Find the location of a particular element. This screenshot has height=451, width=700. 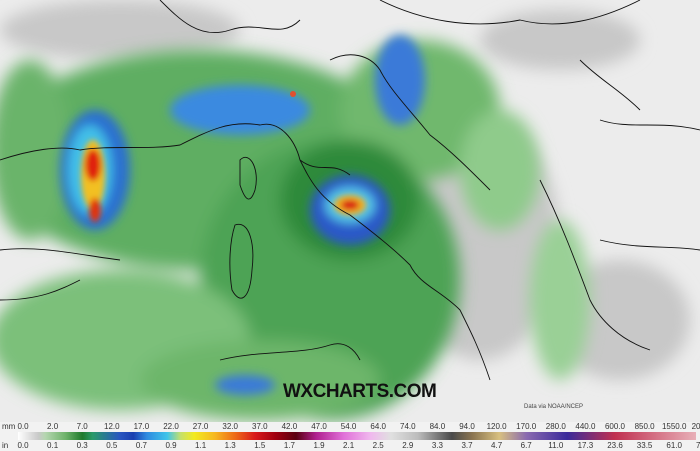

legend-in-label: 1.1 is located at coordinates (201, 445).